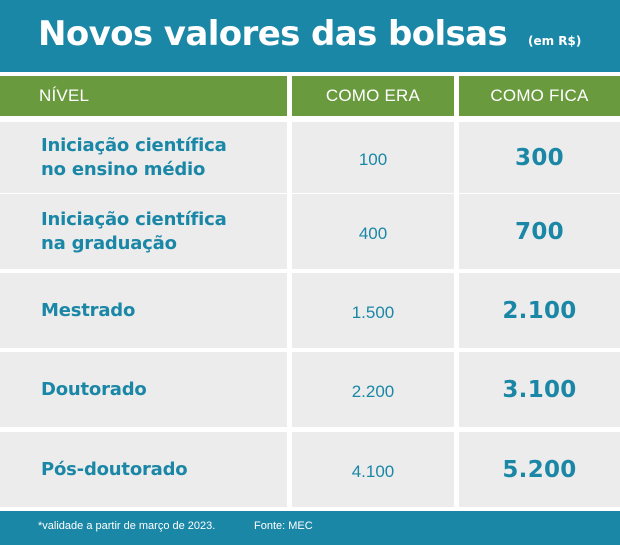 This screenshot has height=545, width=620. I want to click on table-row-como-era: 2.200, so click(373, 389).